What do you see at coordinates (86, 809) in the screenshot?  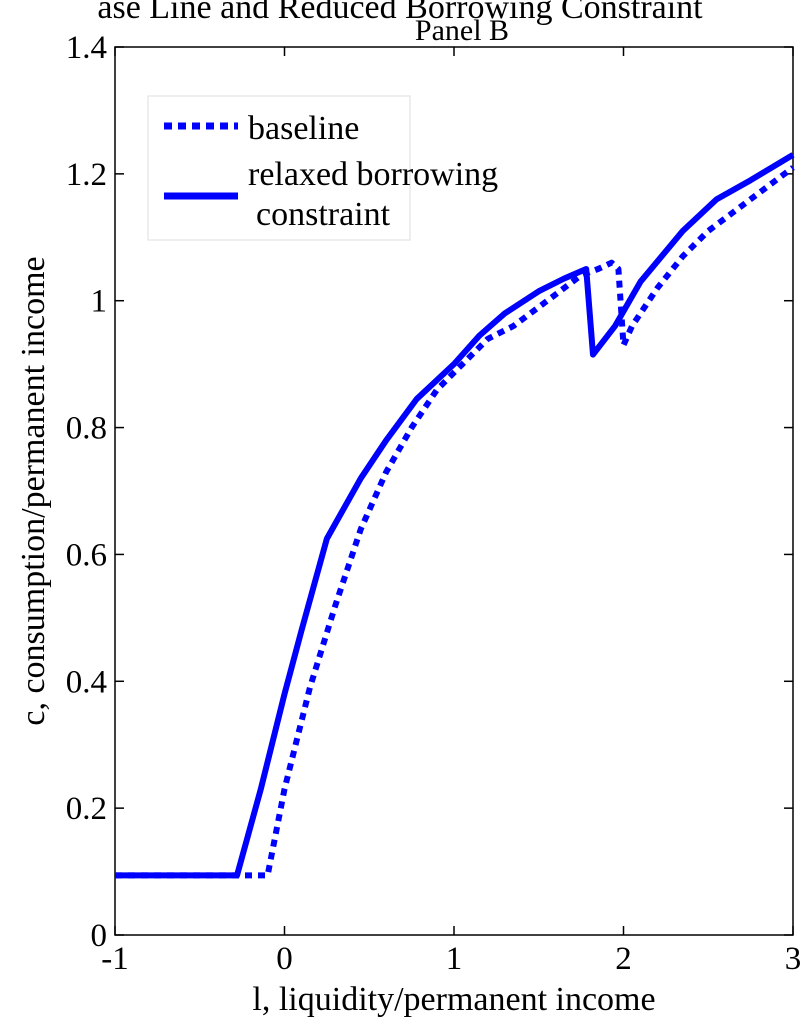 I see `y-tick-label: 0.2` at bounding box center [86, 809].